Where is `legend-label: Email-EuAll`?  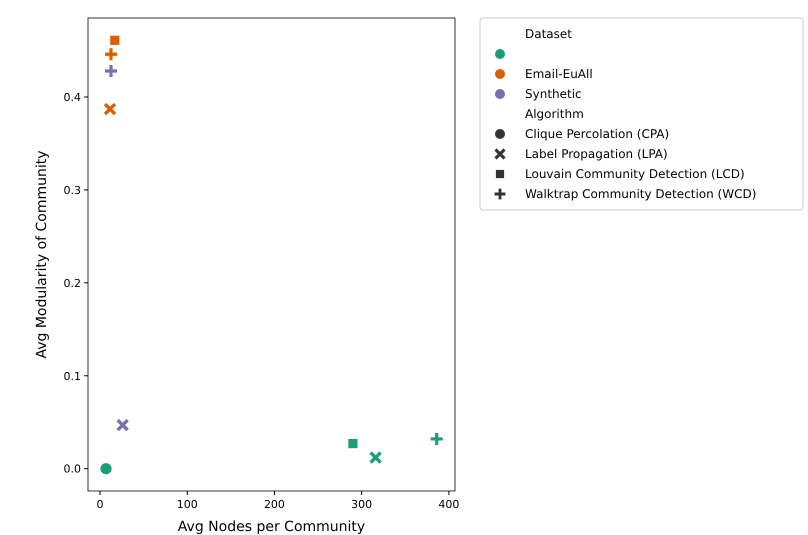 legend-label: Email-EuAll is located at coordinates (559, 74).